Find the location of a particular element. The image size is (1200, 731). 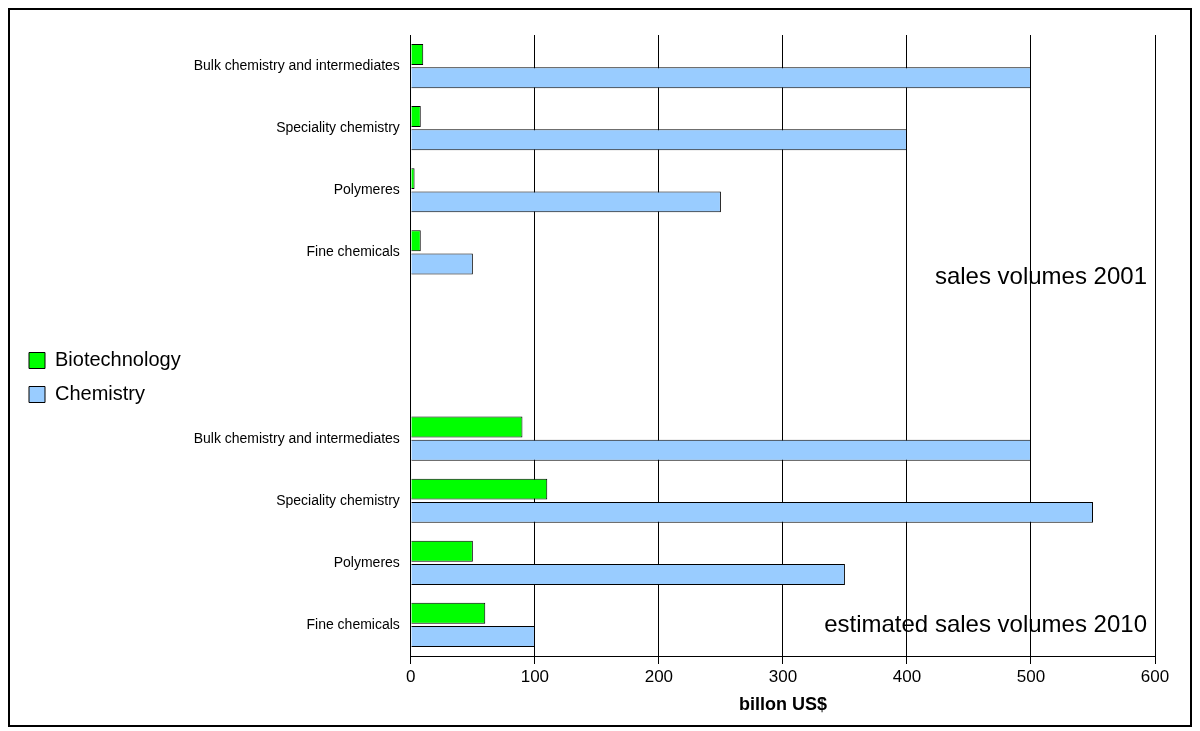

x-tick-label: 300 is located at coordinates (783, 676).